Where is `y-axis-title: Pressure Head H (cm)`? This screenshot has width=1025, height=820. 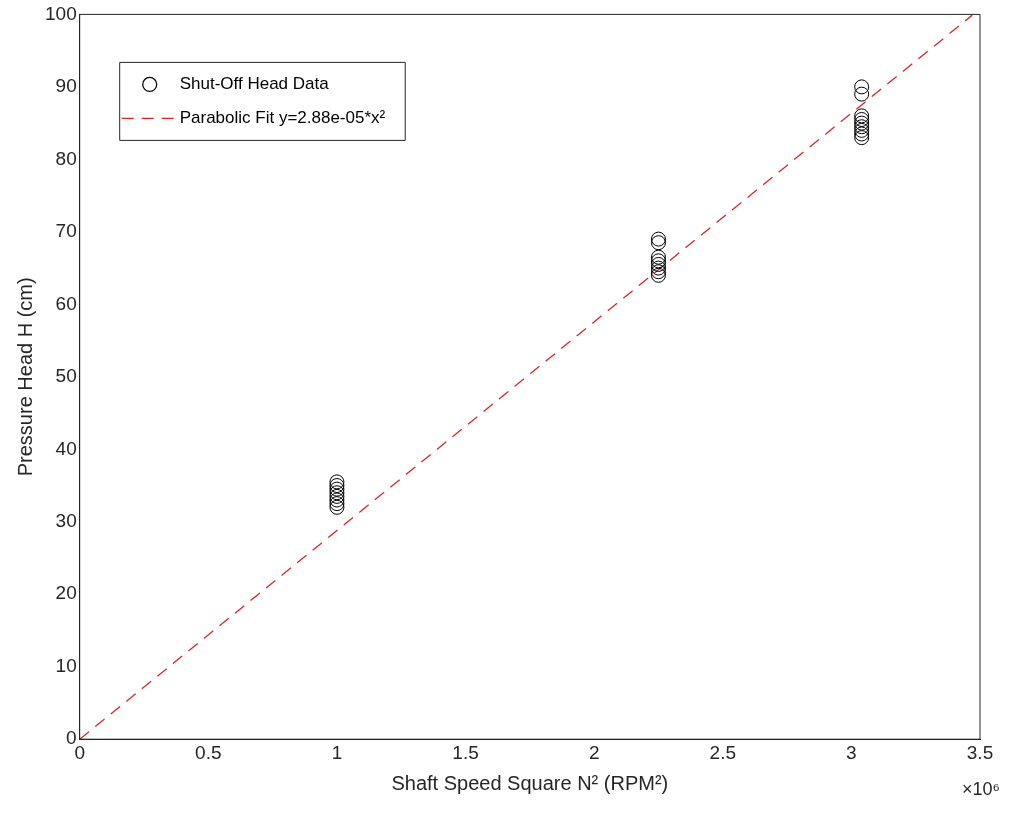 y-axis-title: Pressure Head H (cm) is located at coordinates (24, 377).